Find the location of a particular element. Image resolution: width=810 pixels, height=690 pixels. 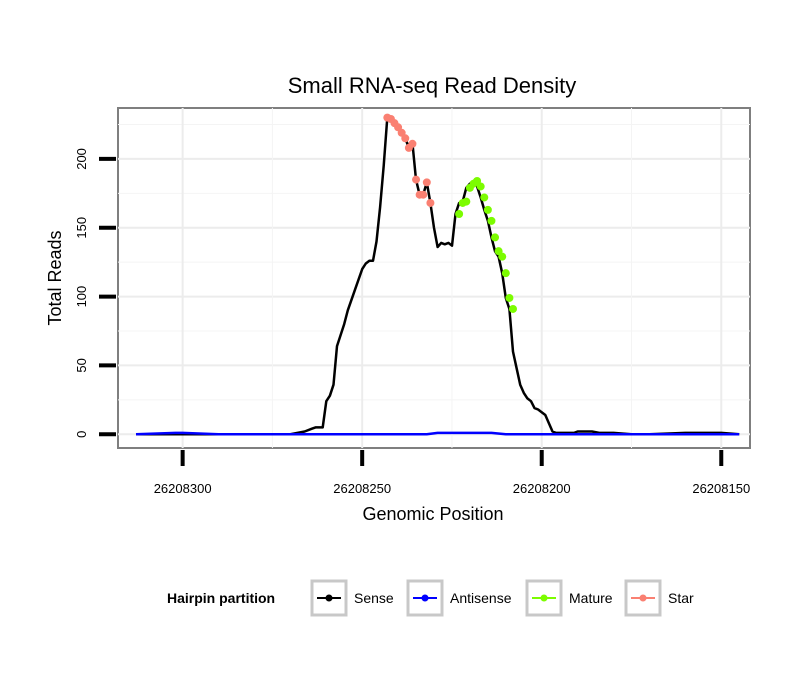

x-tick-label: 26208300 is located at coordinates (183, 488).